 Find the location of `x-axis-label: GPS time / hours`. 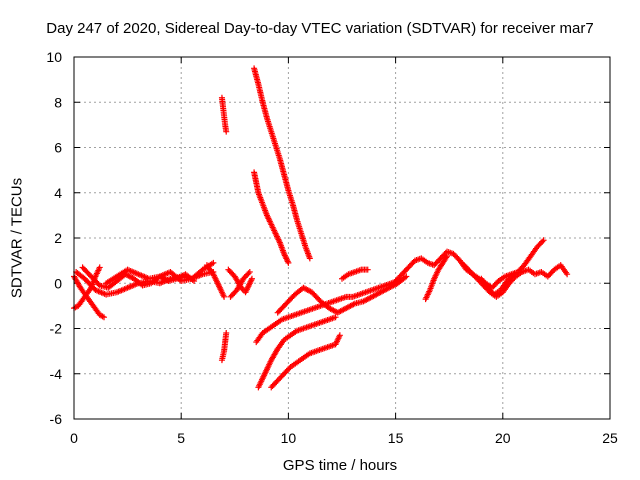

x-axis-label: GPS time / hours is located at coordinates (340, 465).